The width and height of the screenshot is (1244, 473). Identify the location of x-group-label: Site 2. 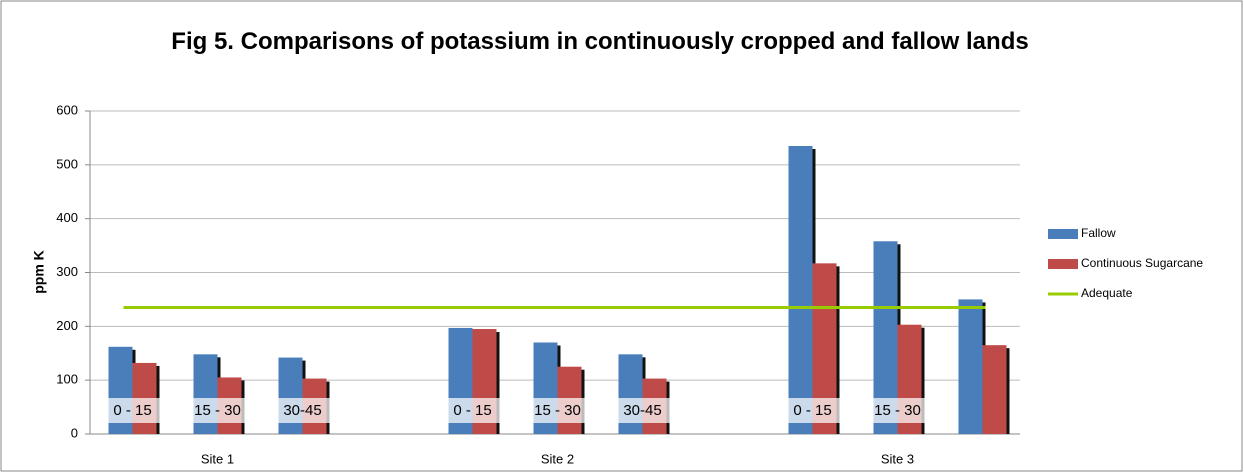
(557, 458).